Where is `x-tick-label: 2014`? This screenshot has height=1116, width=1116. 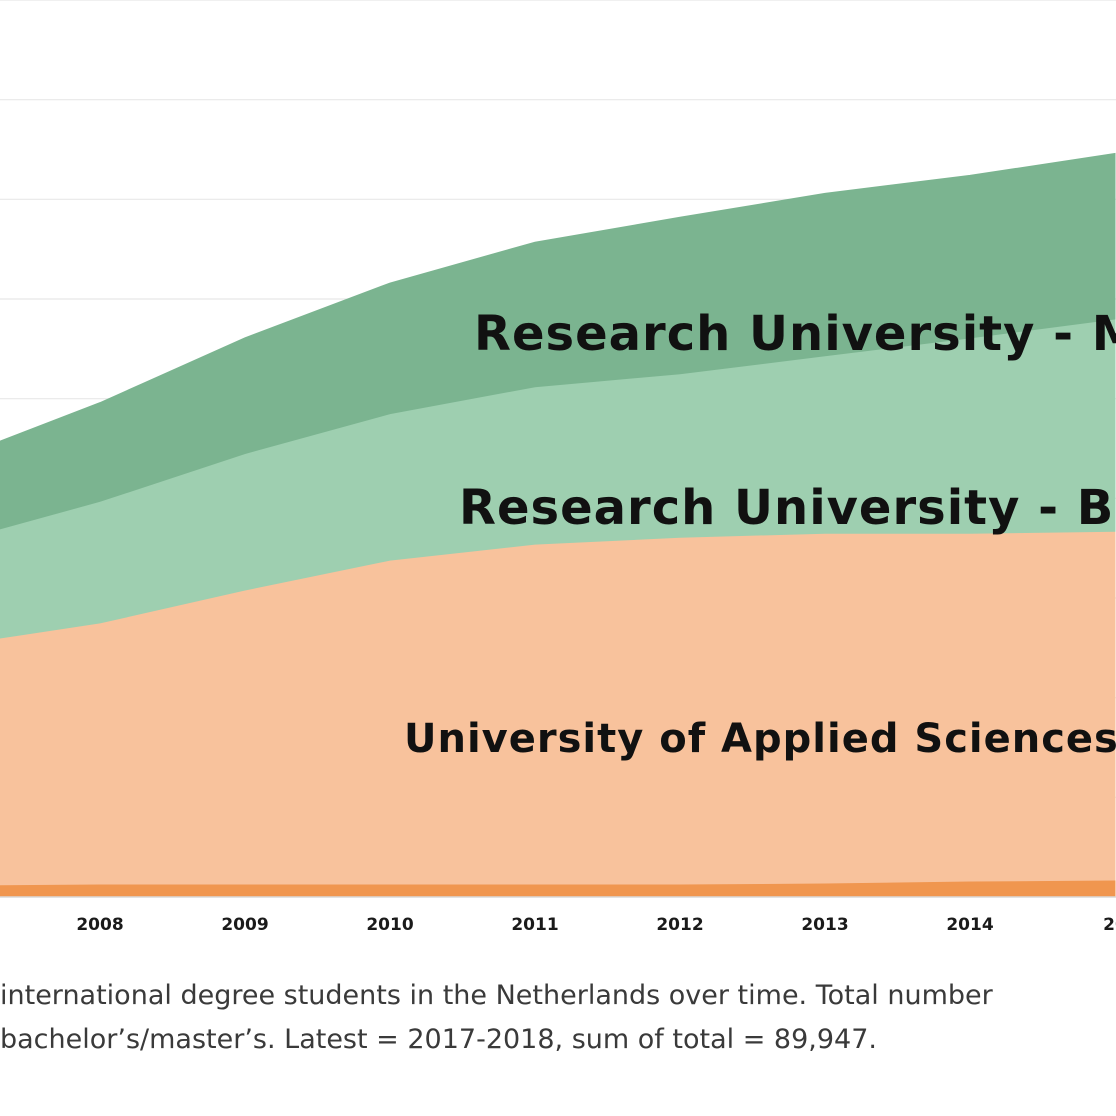 x-tick-label: 2014 is located at coordinates (969, 925).